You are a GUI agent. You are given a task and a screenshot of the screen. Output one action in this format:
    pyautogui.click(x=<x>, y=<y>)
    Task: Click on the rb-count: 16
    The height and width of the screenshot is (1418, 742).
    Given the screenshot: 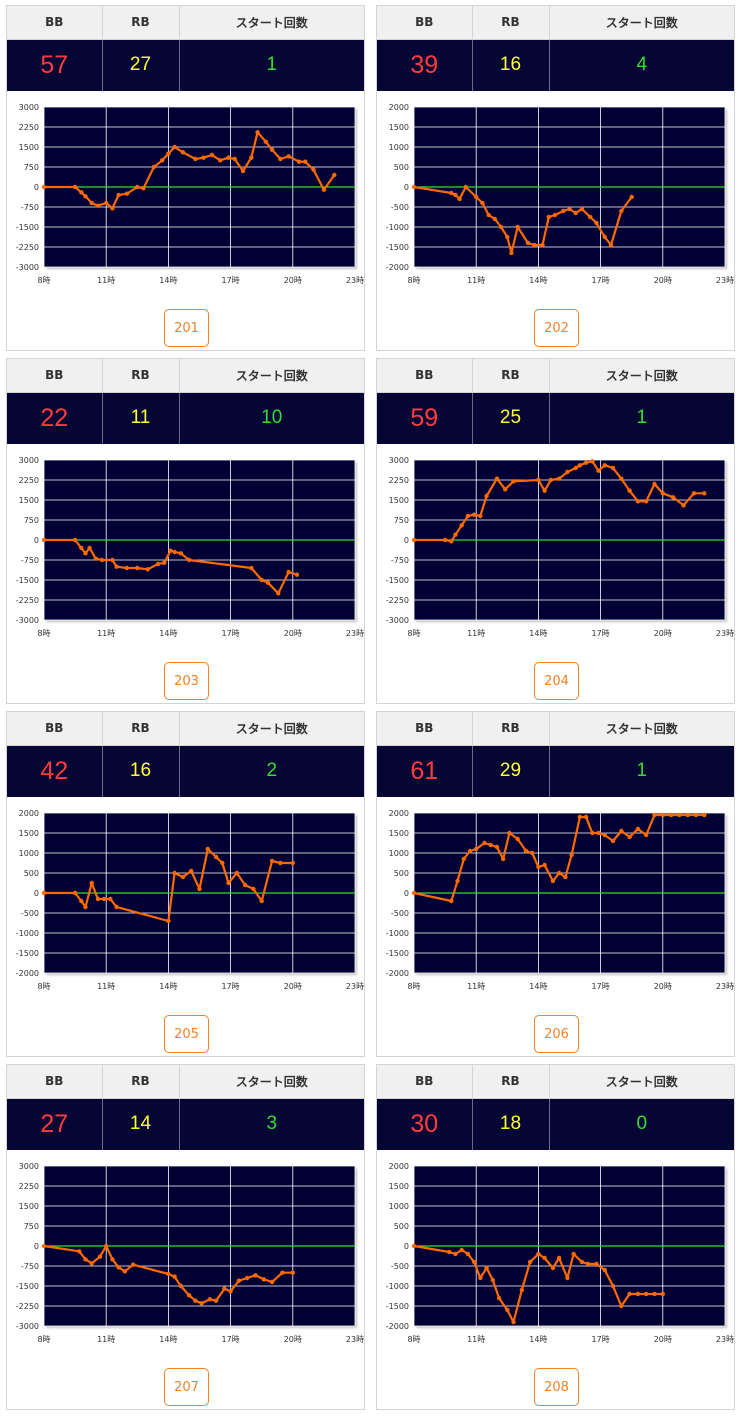 What is the action you would take?
    pyautogui.click(x=511, y=65)
    